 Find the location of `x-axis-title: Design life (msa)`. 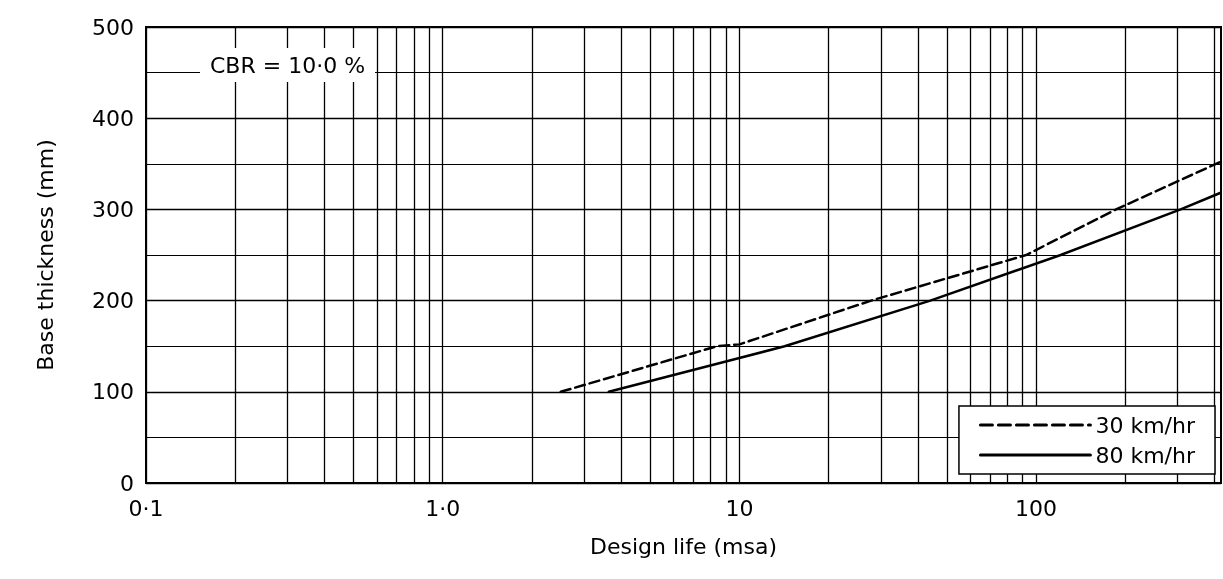

x-axis-title: Design life (msa) is located at coordinates (683, 546).